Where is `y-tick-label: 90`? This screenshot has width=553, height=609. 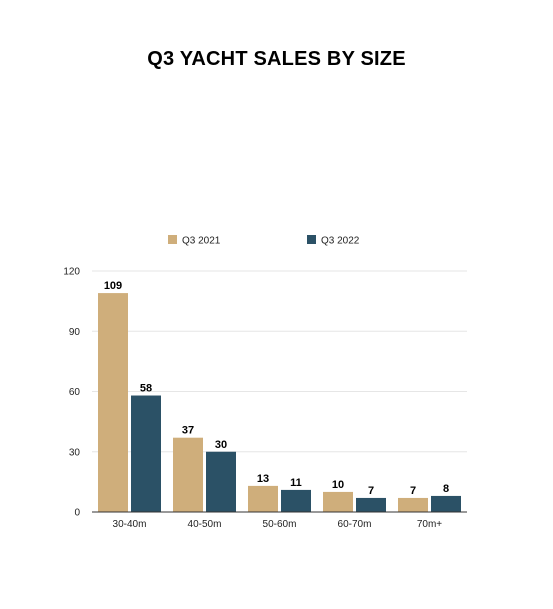 y-tick-label: 90 is located at coordinates (75, 332).